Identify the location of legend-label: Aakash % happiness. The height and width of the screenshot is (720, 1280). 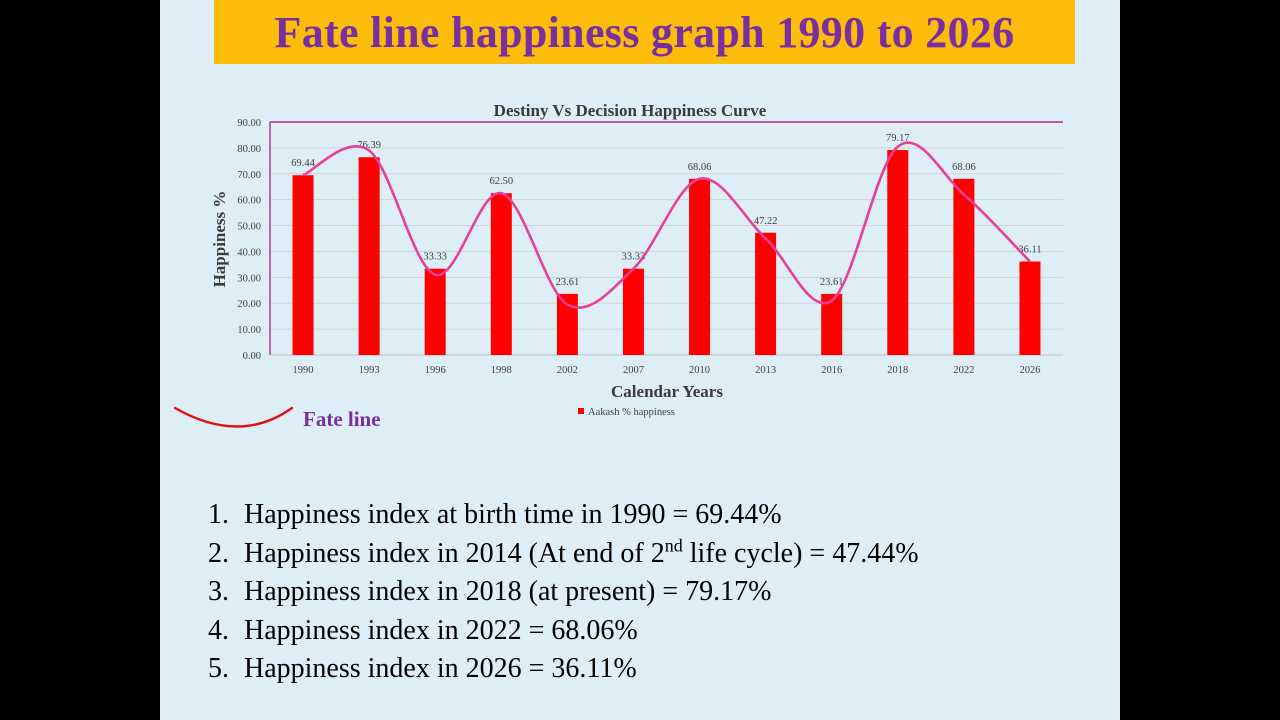
(631, 412).